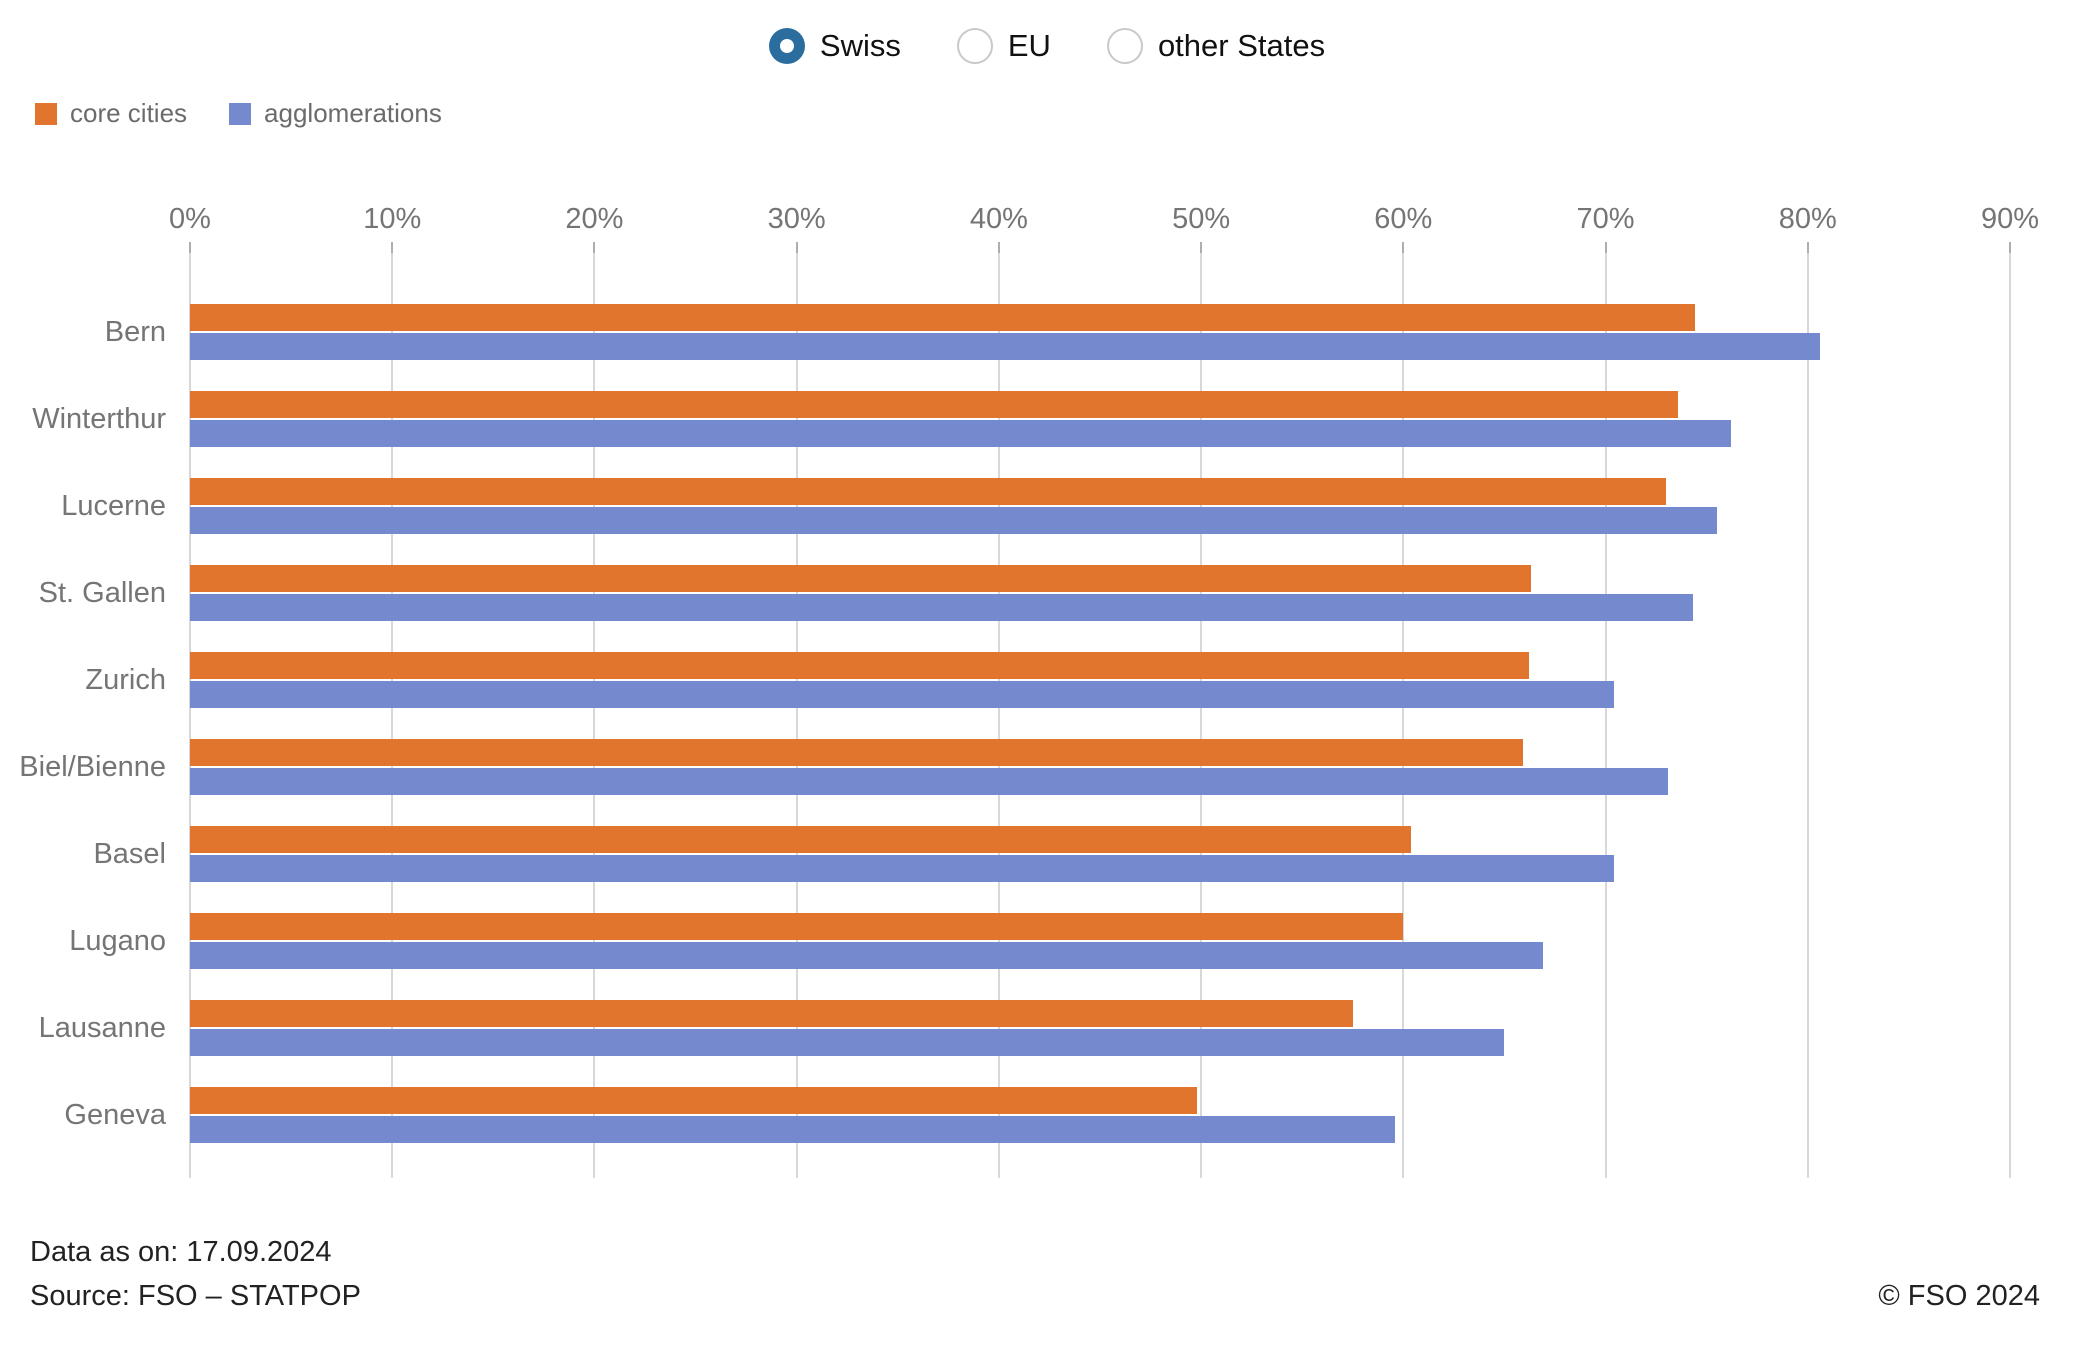 The height and width of the screenshot is (1350, 2094). Describe the element at coordinates (1003, 46) in the screenshot. I see `radio-option-eu: EU` at that location.